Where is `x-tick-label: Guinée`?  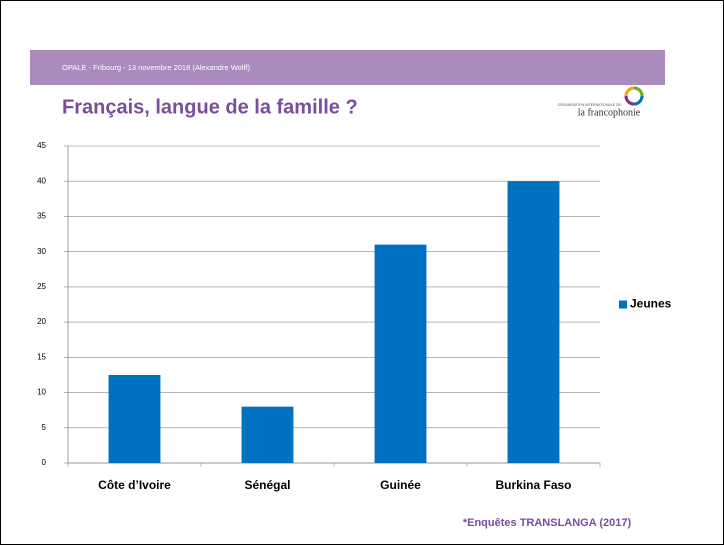 x-tick-label: Guinée is located at coordinates (400, 485).